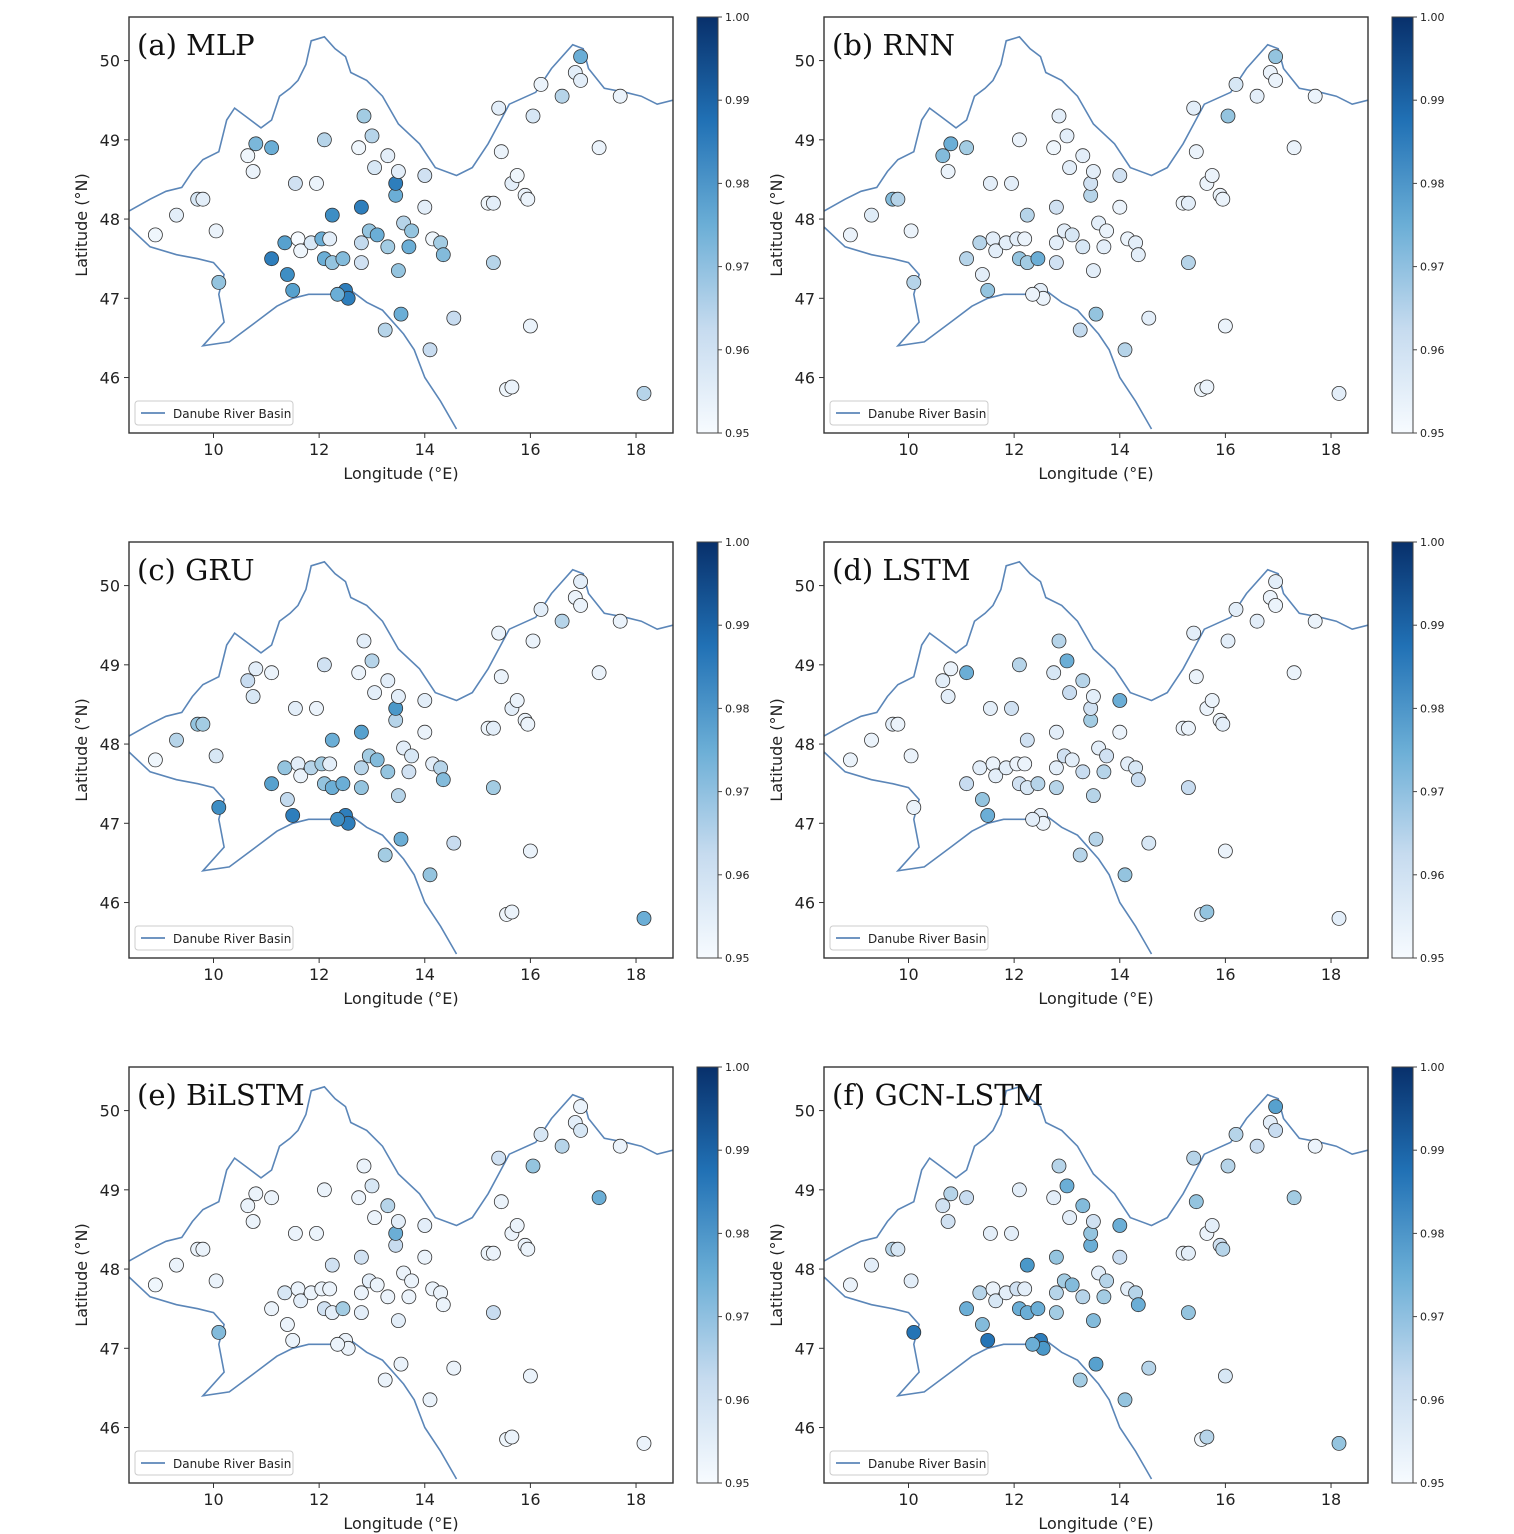 This screenshot has height=1534, width=1514. I want to click on colorbar-gradient, so click(707, 1275).